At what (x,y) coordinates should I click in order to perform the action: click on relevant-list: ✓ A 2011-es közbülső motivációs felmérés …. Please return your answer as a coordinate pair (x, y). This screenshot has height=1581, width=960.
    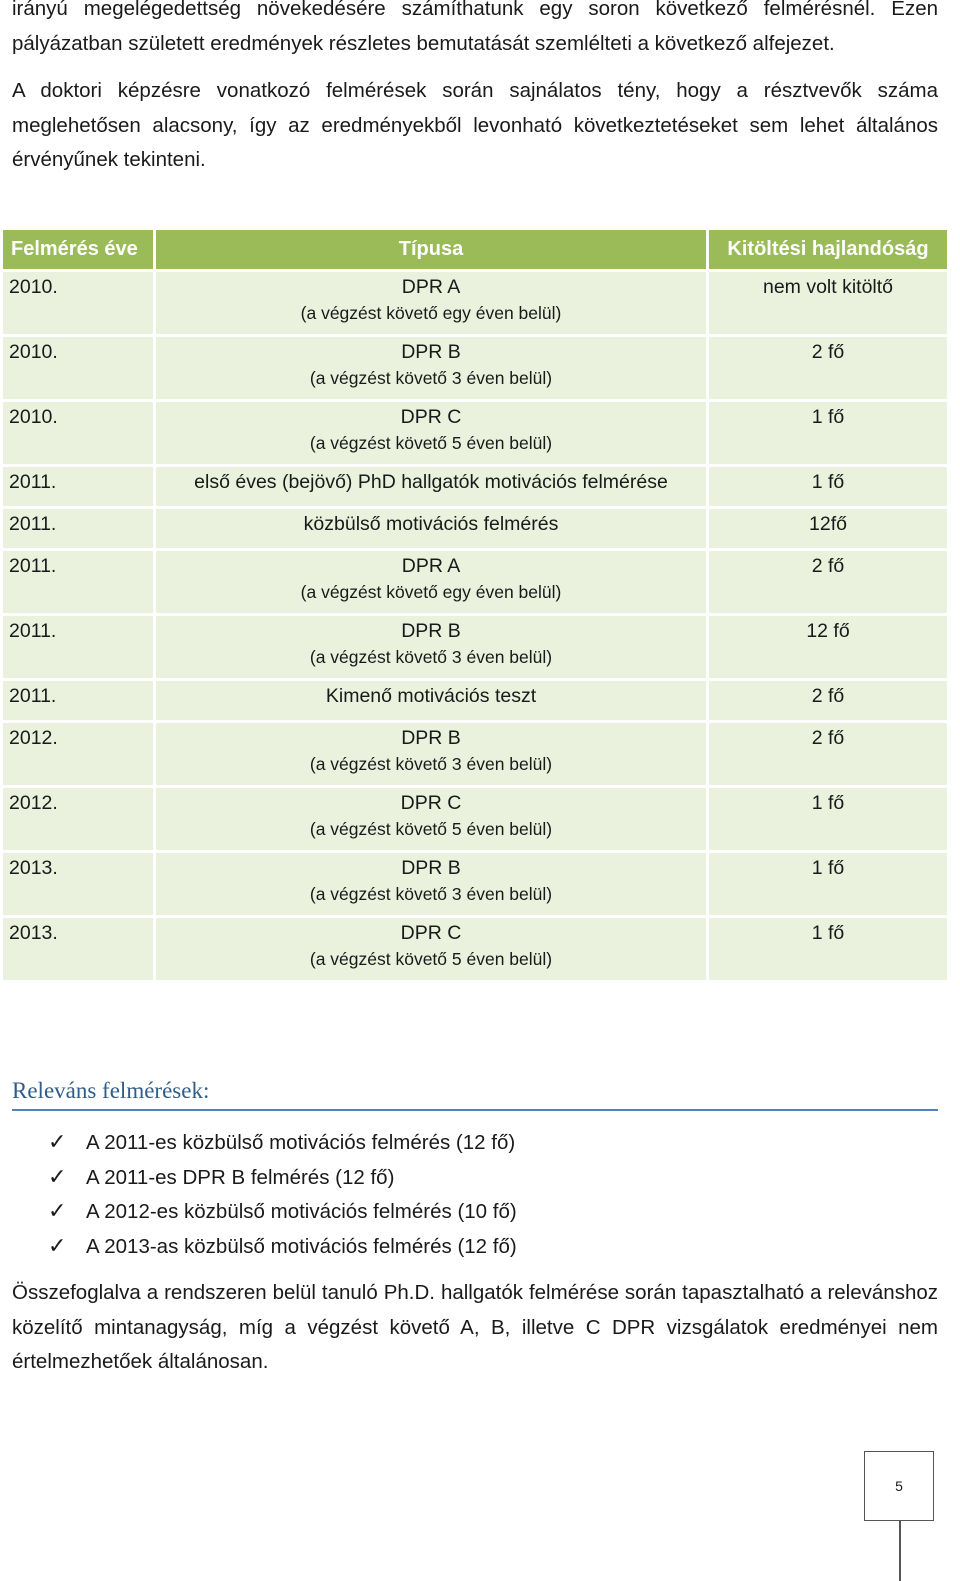
    Looking at the image, I should click on (282, 1195).